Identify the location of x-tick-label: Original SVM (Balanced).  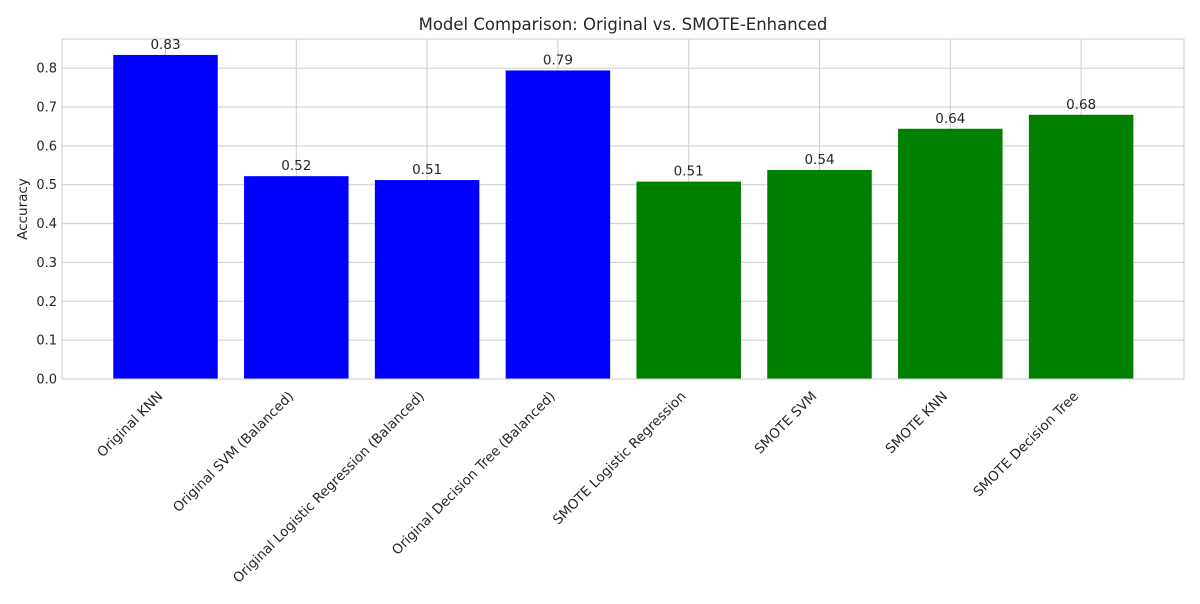
(233, 452).